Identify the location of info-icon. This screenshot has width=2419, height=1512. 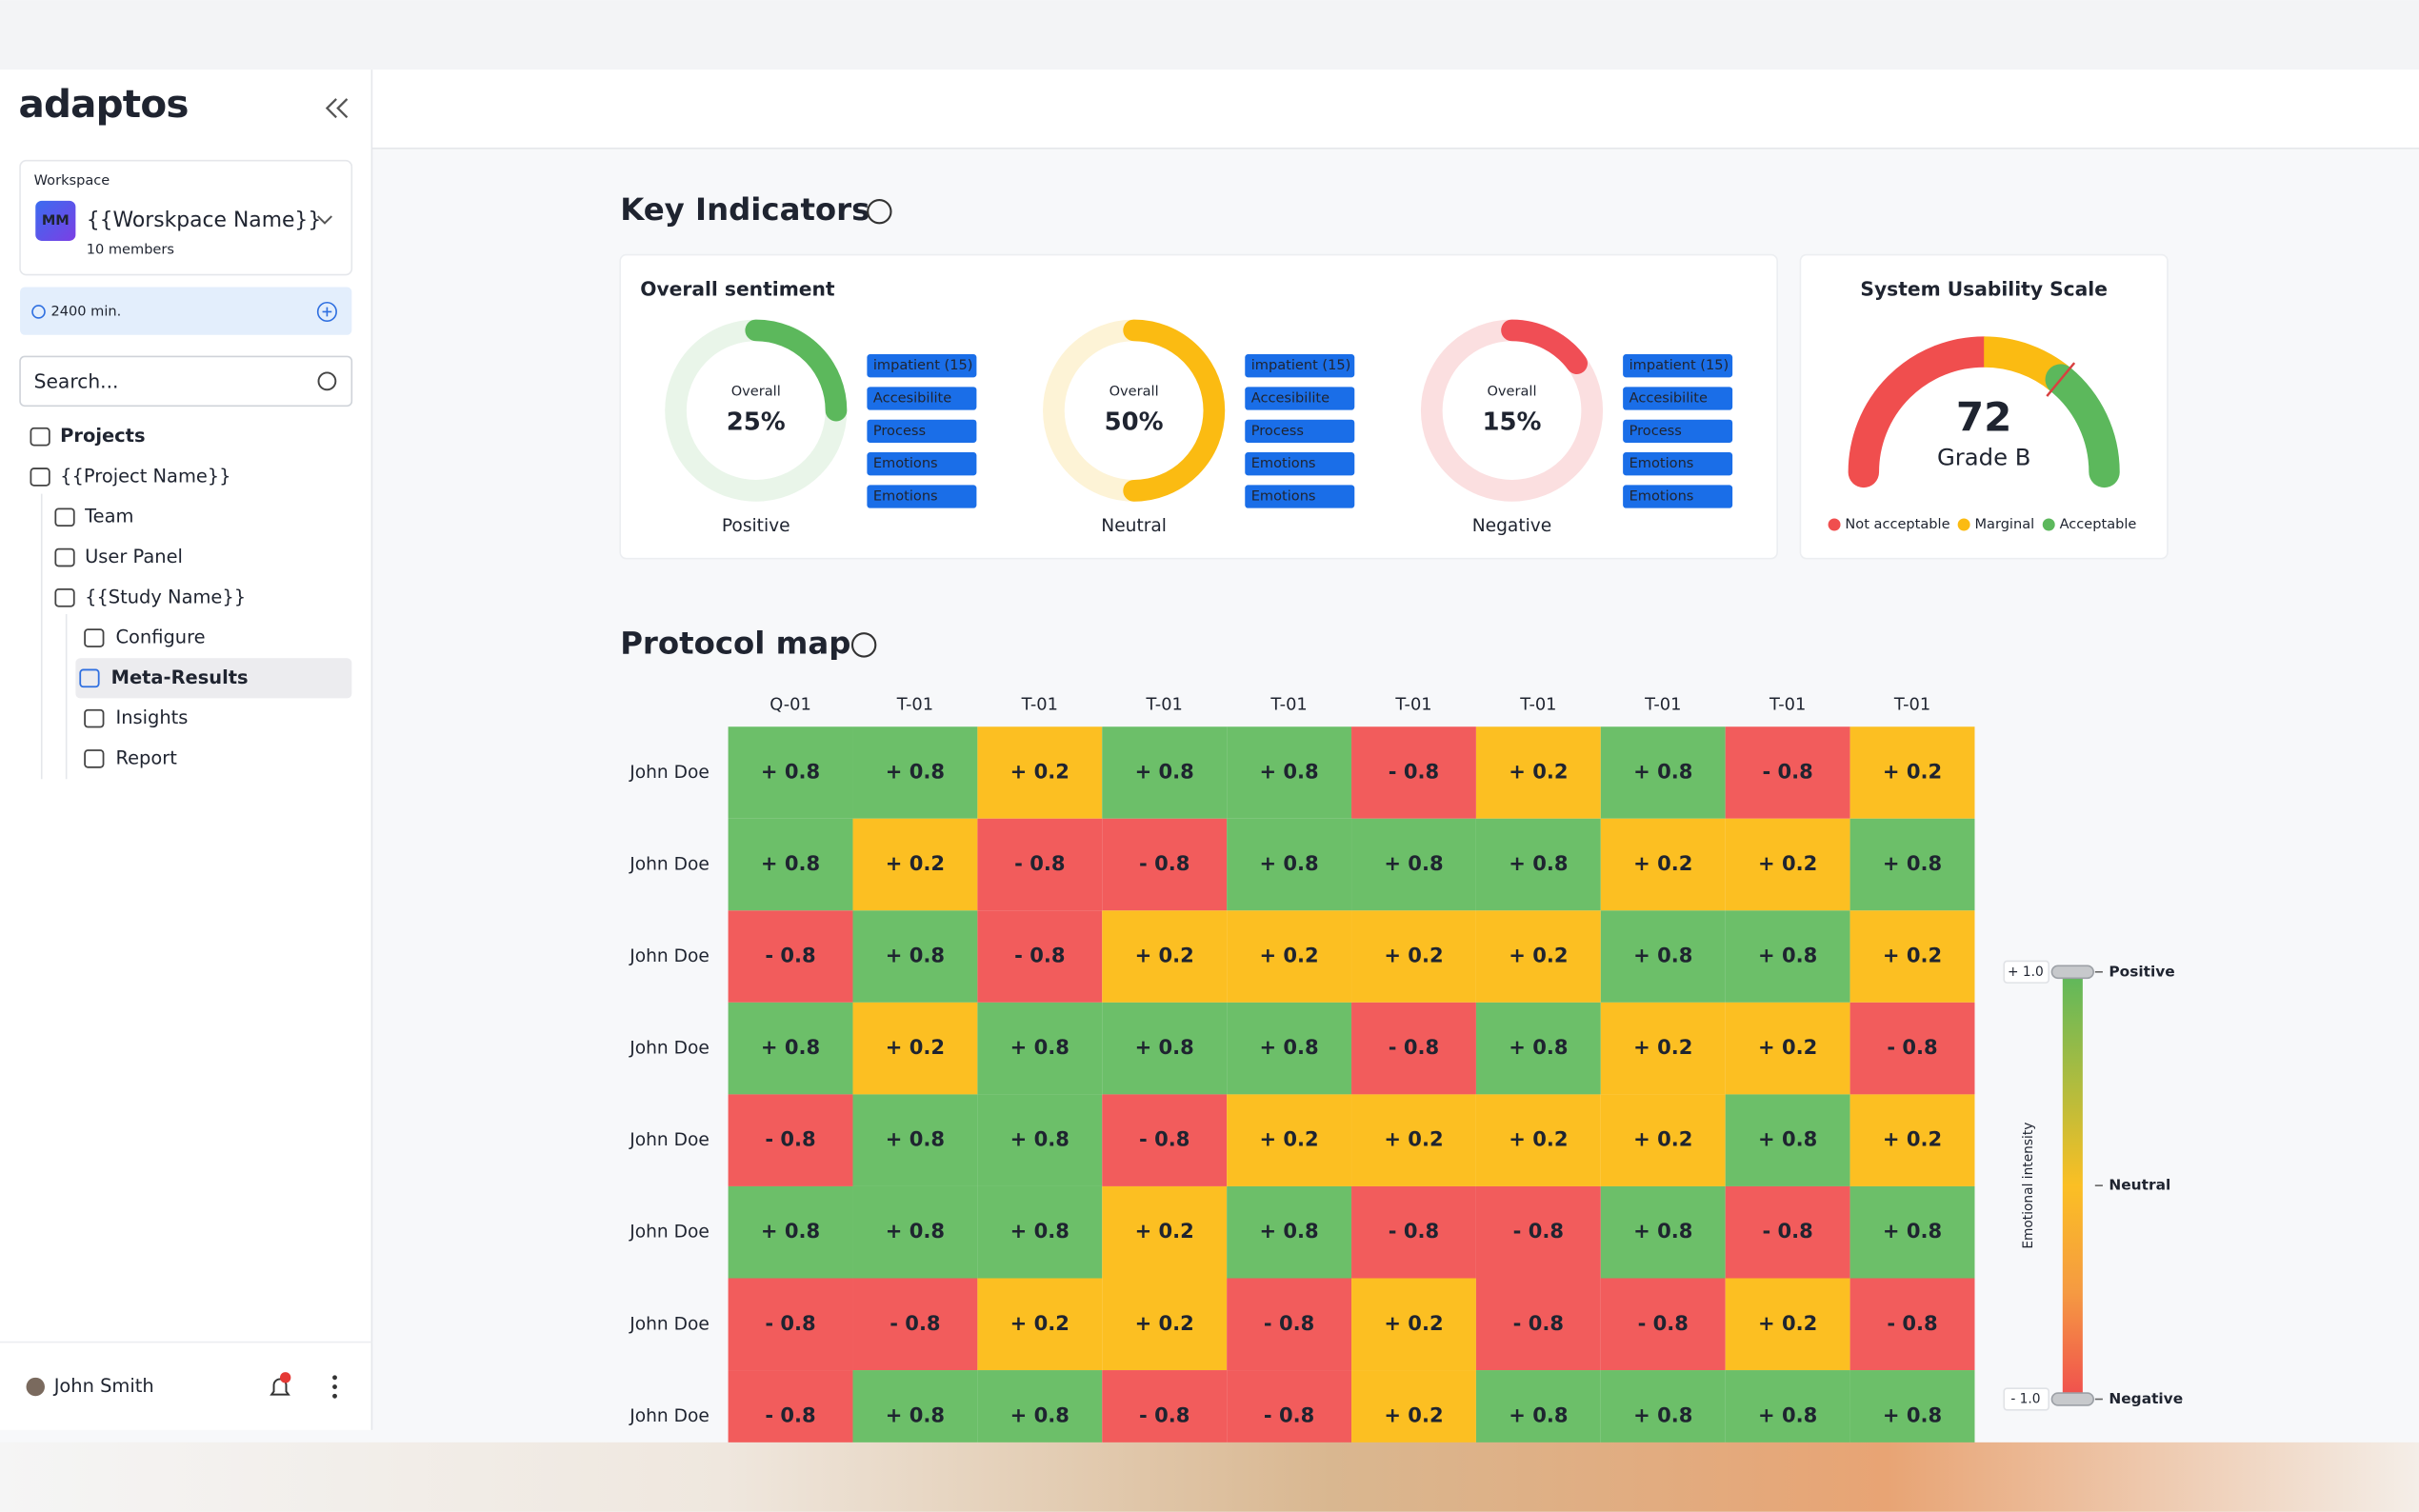
(863, 645).